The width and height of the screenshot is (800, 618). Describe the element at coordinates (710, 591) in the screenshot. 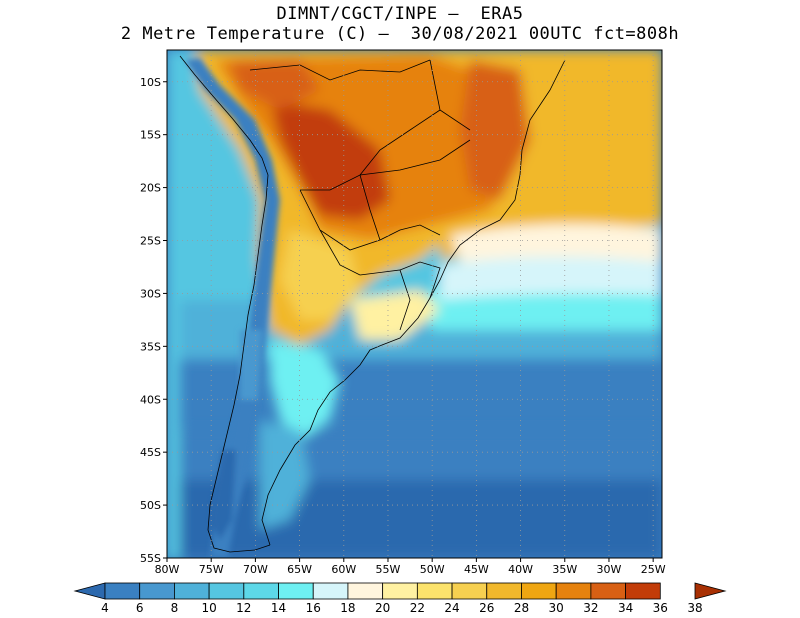

I see `colorbar-upper-arrow` at that location.